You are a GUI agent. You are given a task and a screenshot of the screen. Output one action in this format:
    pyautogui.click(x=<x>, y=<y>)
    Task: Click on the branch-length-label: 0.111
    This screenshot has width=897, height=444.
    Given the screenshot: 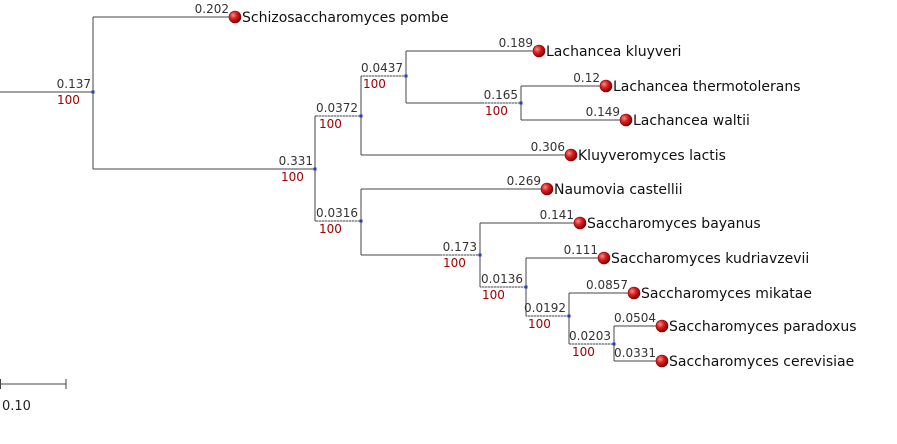 What is the action you would take?
    pyautogui.click(x=581, y=250)
    